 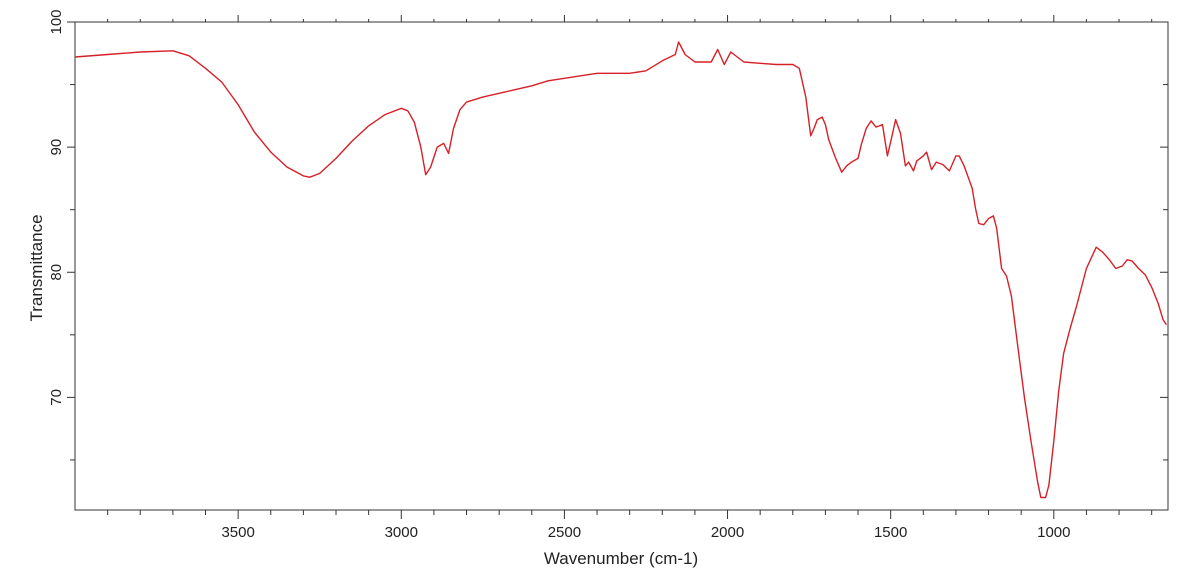 What do you see at coordinates (890, 532) in the screenshot?
I see `x-tick-label: 1500` at bounding box center [890, 532].